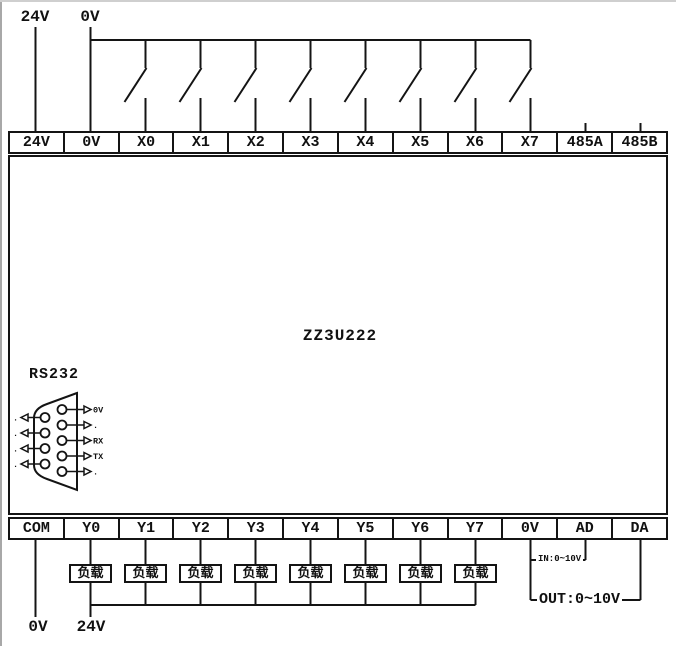 The image size is (676, 646). Describe the element at coordinates (90, 17) in the screenshot. I see `top-0v-label: 0V` at that location.